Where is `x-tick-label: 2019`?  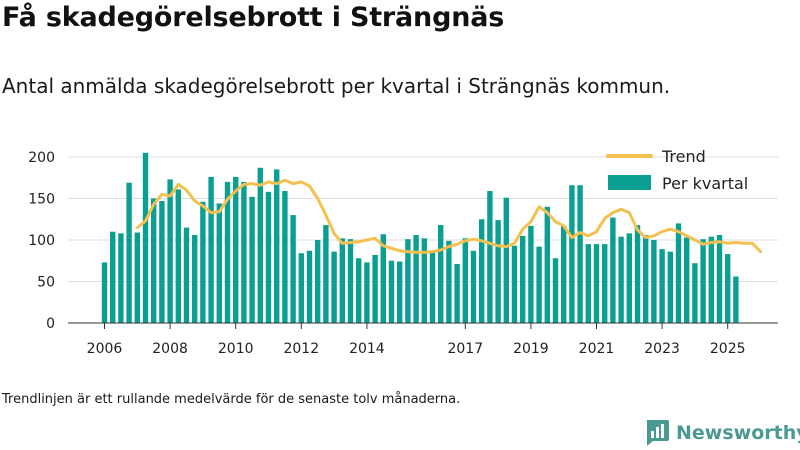 x-tick-label: 2019 is located at coordinates (531, 349).